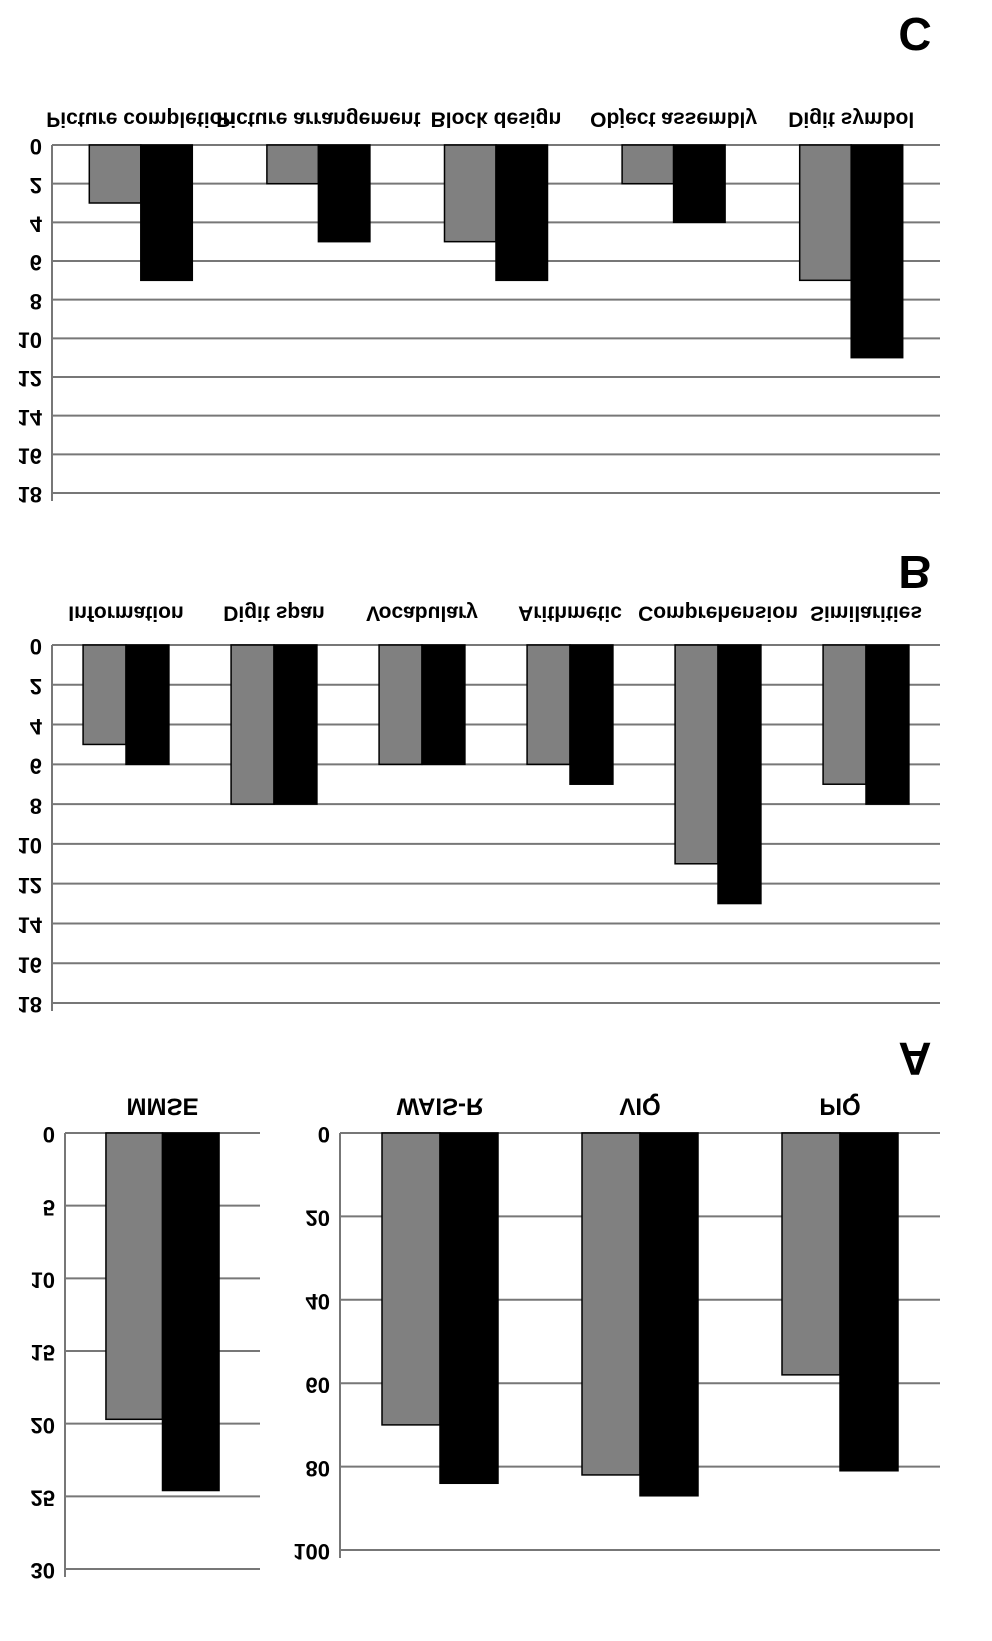  What do you see at coordinates (839, 1106) in the screenshot?
I see `x-tick-label: PIQ` at bounding box center [839, 1106].